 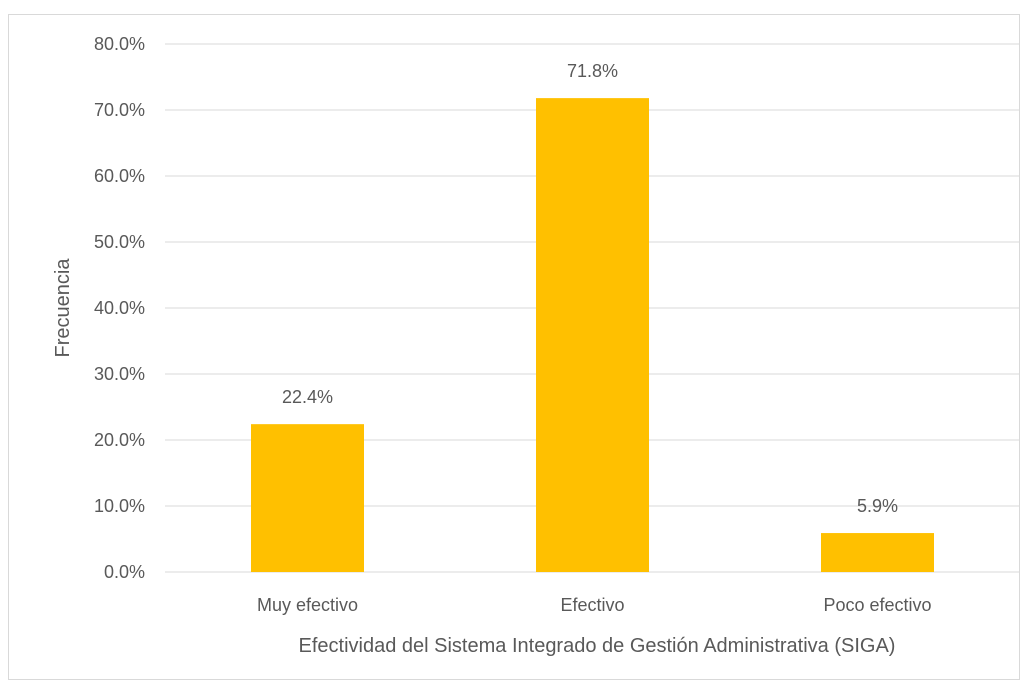 What do you see at coordinates (307, 397) in the screenshot?
I see `data-label: 22.4%` at bounding box center [307, 397].